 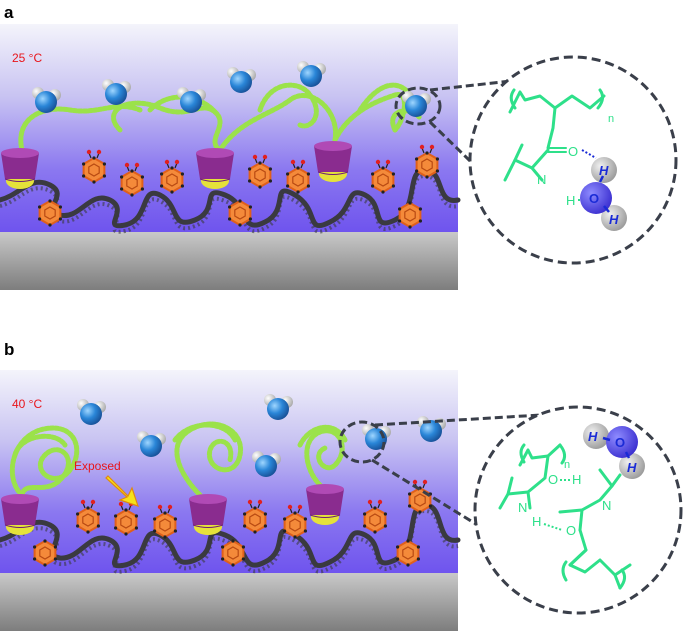 What do you see at coordinates (570, 200) in the screenshot?
I see `atom-h-a: H` at bounding box center [570, 200].